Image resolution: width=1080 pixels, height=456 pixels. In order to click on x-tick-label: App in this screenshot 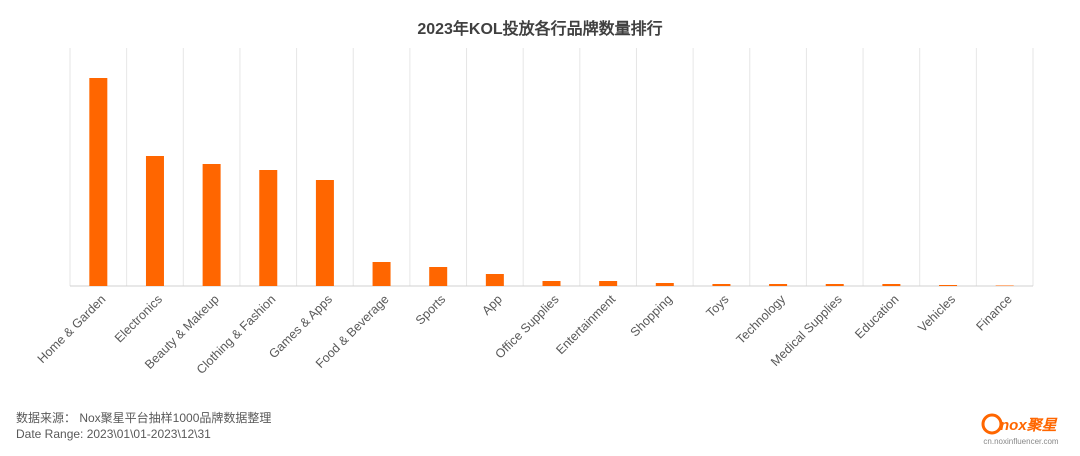, I will do `click(492, 305)`.